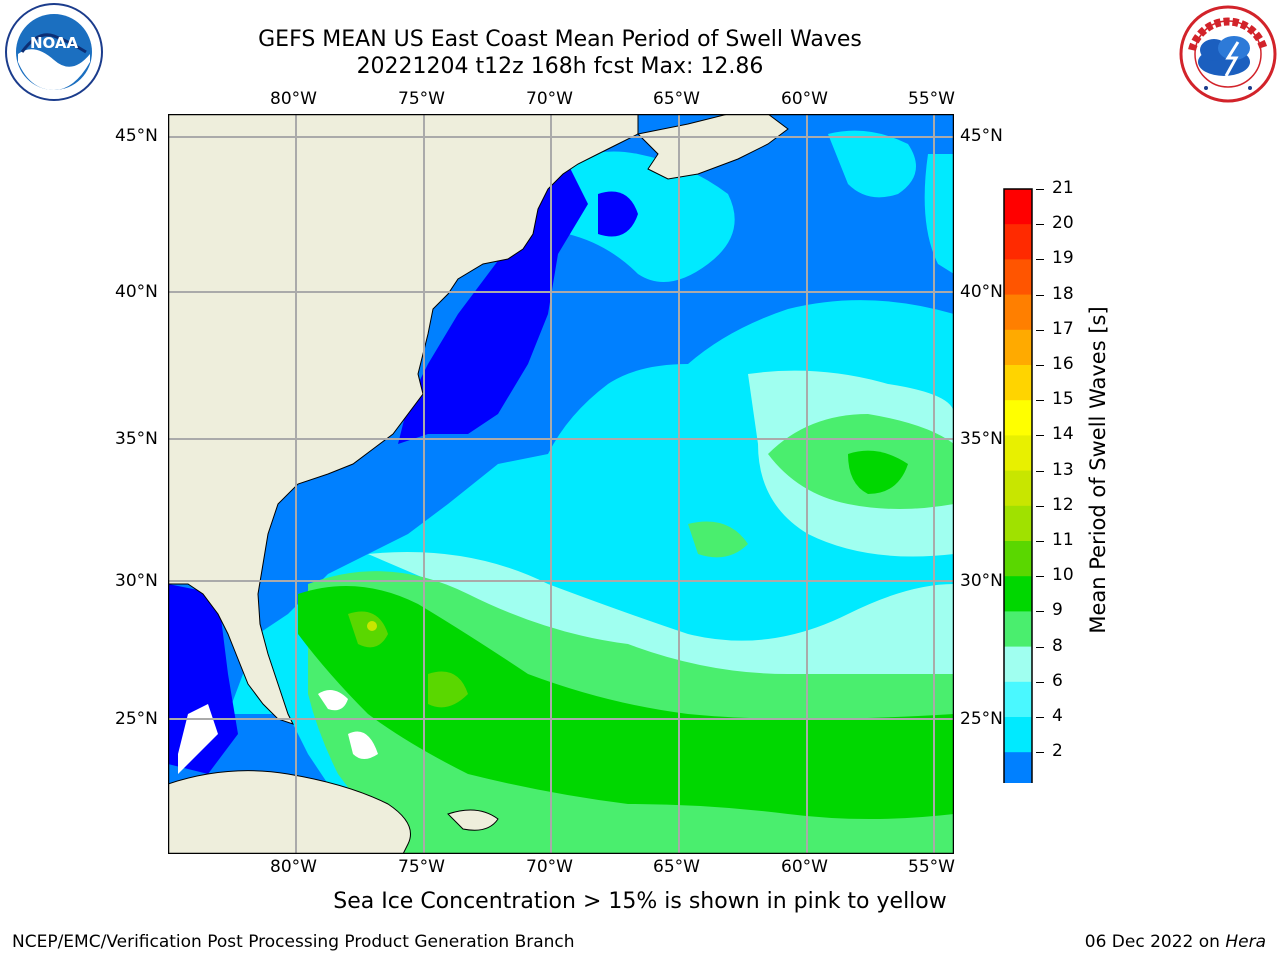 The height and width of the screenshot is (960, 1280). I want to click on svg-text: NOAA, so click(54, 43).